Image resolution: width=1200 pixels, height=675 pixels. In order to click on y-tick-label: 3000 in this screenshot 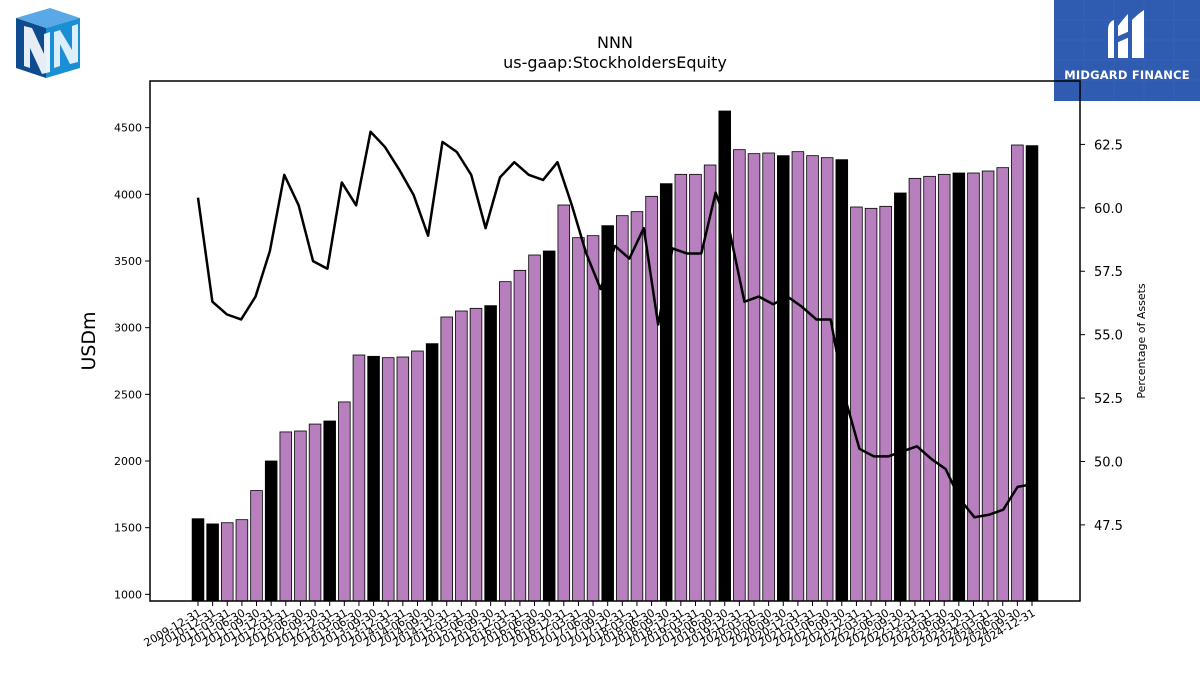, I will do `click(128, 328)`.